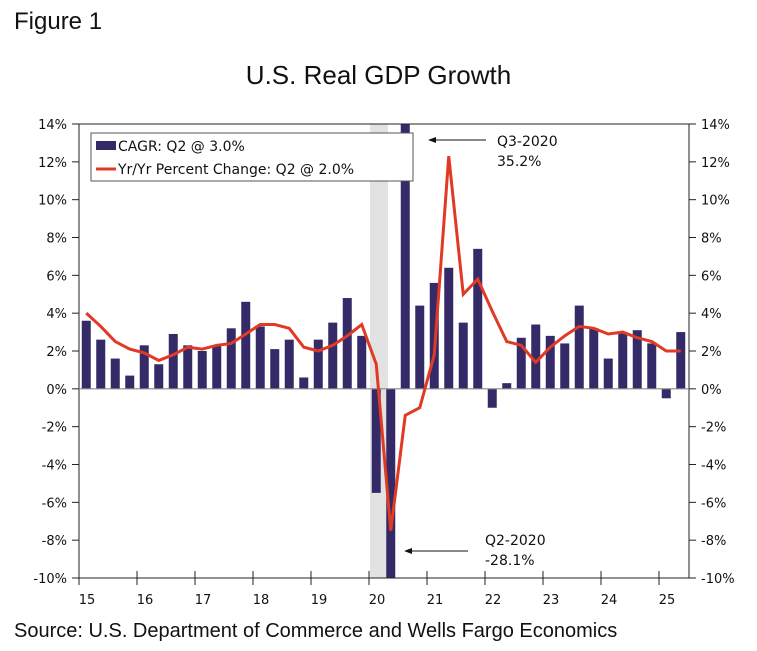 This screenshot has width=757, height=651. Describe the element at coordinates (181, 147) in the screenshot. I see `legend-bar-label: CAGR: Q2 @ 3.0%` at that location.